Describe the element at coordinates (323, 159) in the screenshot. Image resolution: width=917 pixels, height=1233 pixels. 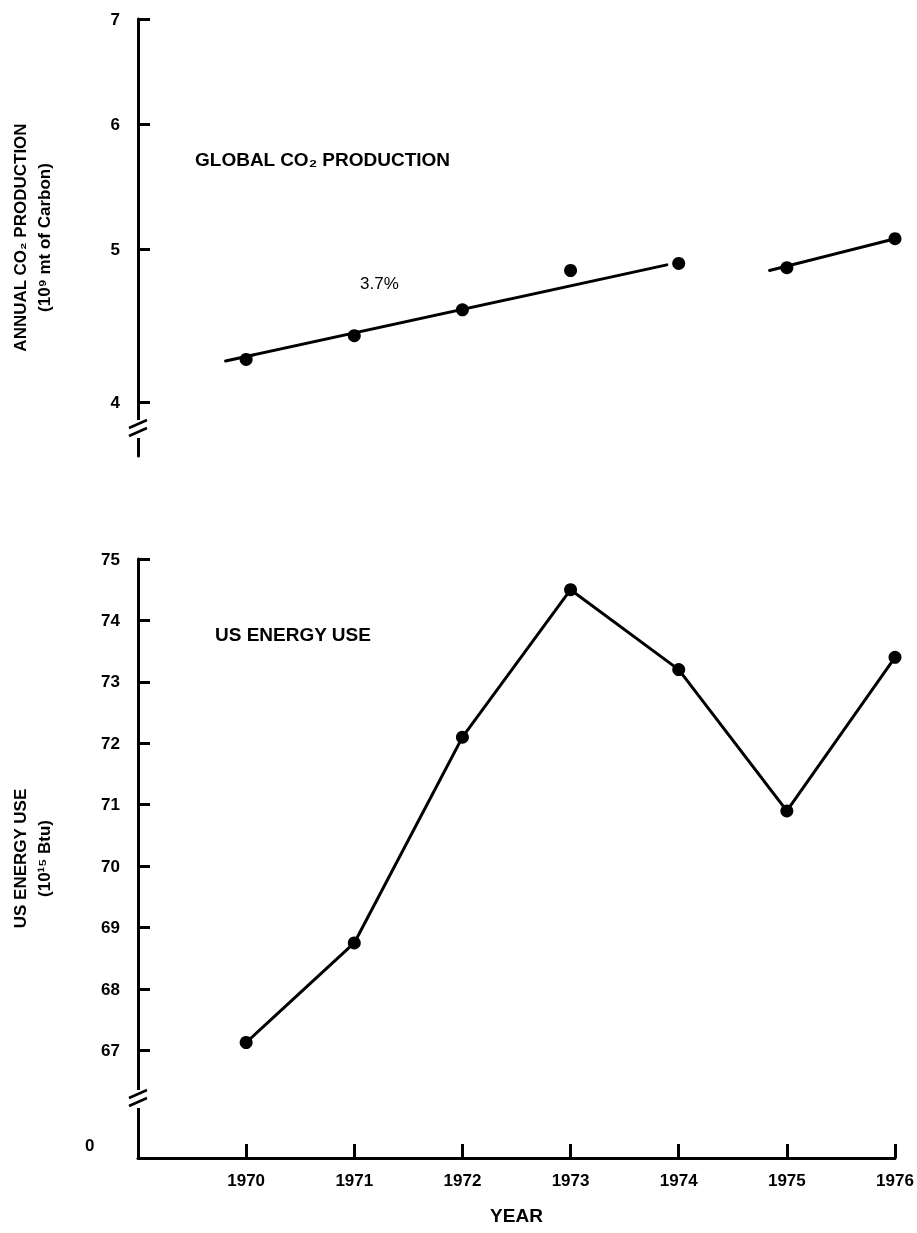
I see `text: GLOBAL CO₂ PRODUCTION` at that location.